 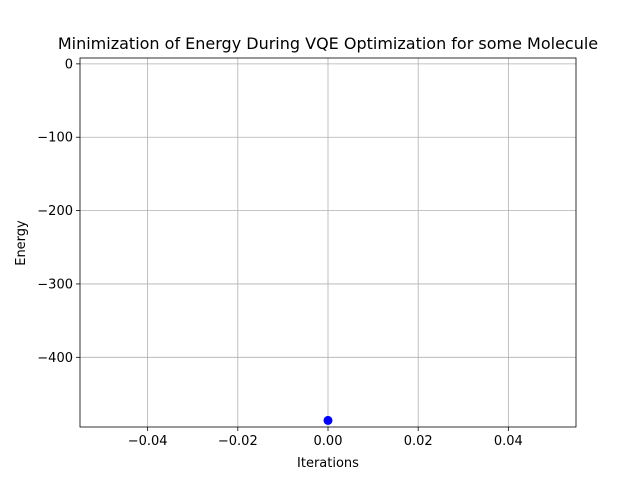 What do you see at coordinates (55, 358) in the screenshot?
I see `y-tick-label: −400` at bounding box center [55, 358].